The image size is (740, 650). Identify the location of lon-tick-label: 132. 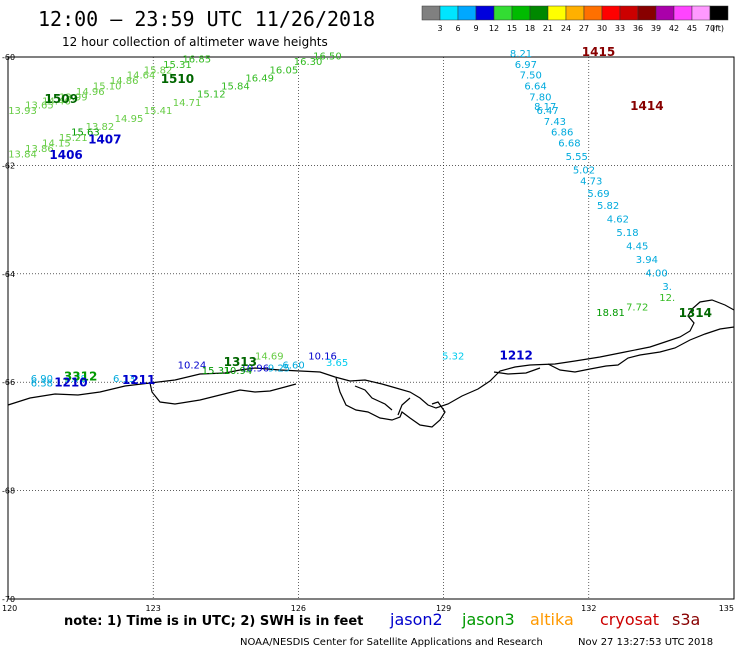
(588, 608).